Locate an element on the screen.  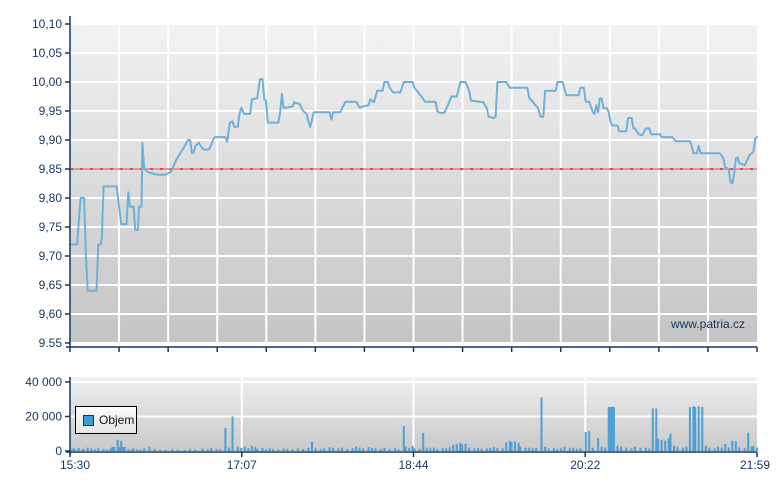
volume-y-tick-label: 40 000 is located at coordinates (43, 382).